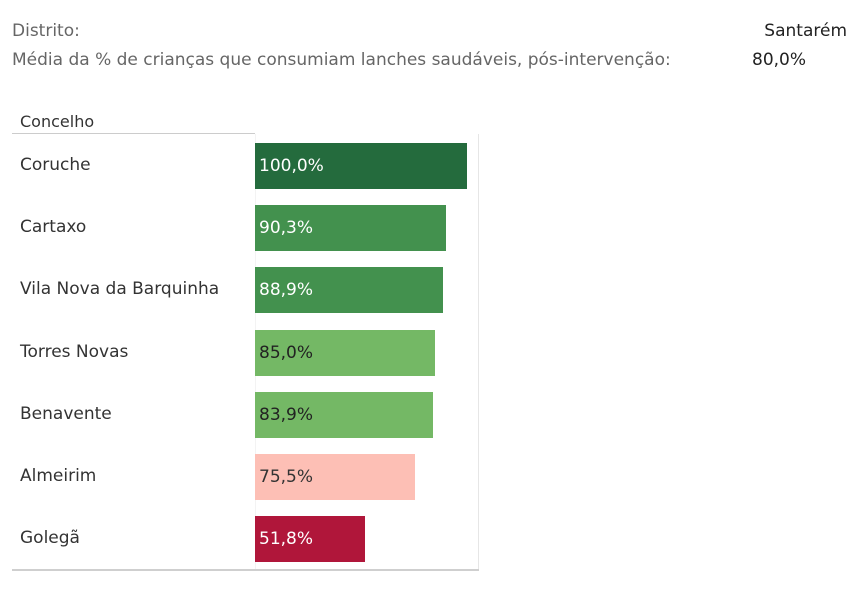 This screenshot has height=591, width=860. Describe the element at coordinates (351, 228) in the screenshot. I see `bar: 90,3%` at that location.